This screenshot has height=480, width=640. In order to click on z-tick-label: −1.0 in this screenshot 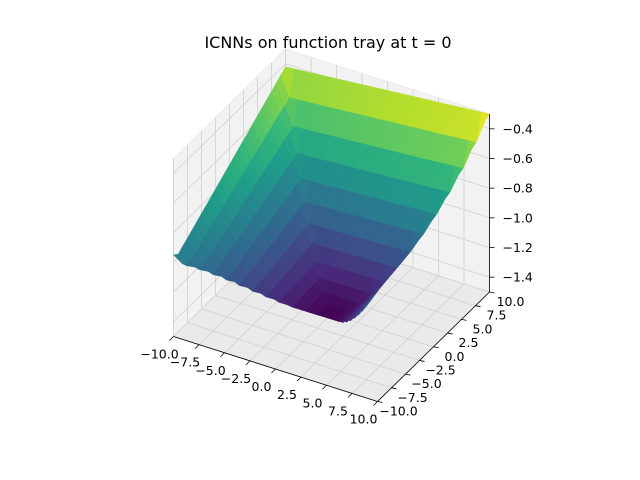, I will do `click(518, 217)`.